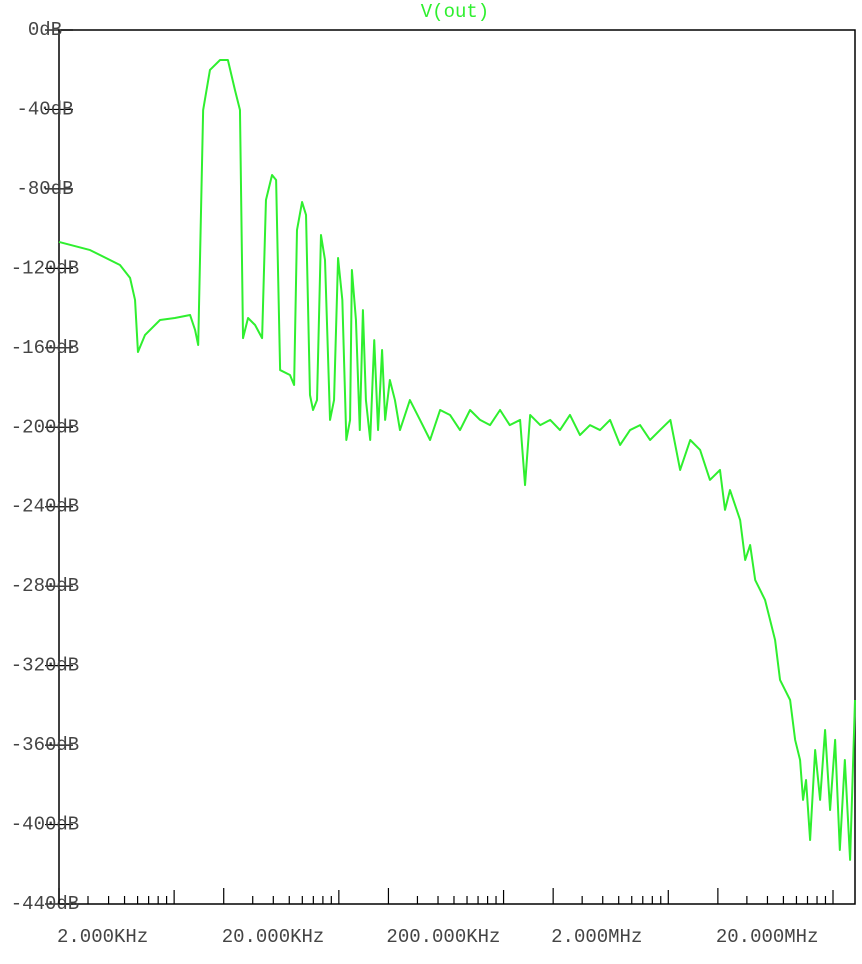 The image size is (862, 964). Describe the element at coordinates (45, 268) in the screenshot. I see `y-tick-label: -120dB` at that location.